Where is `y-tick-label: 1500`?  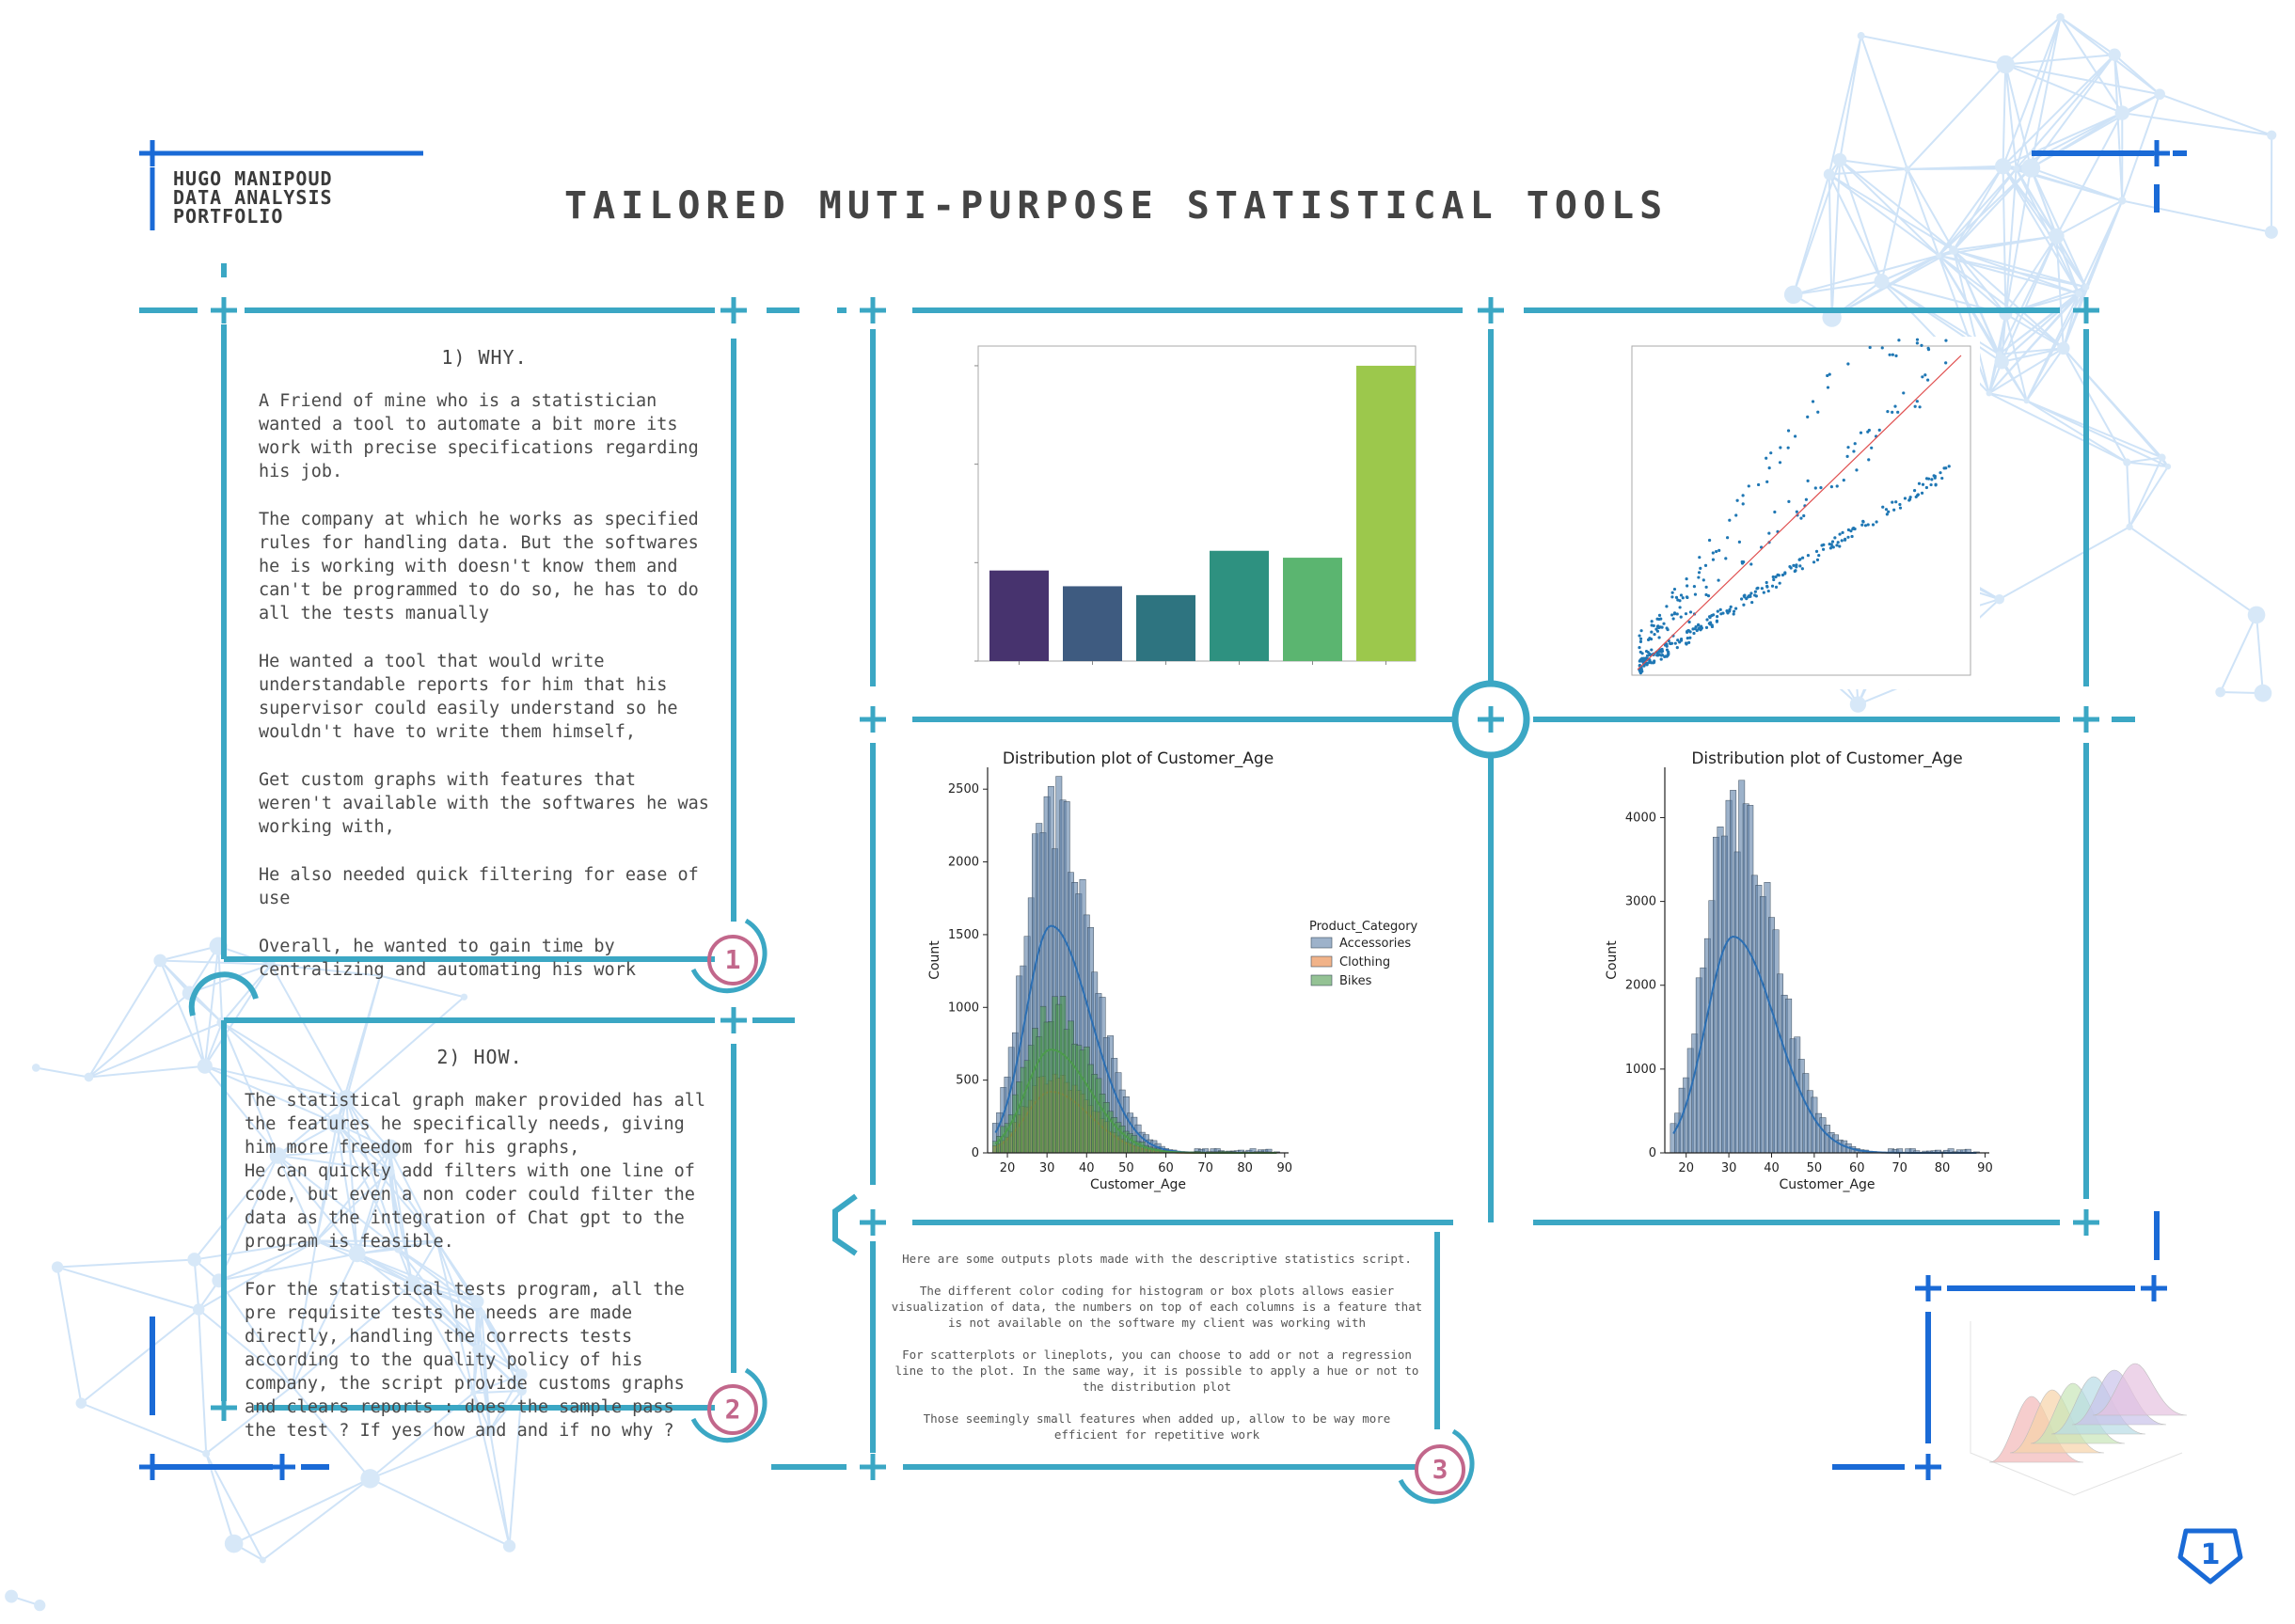
y-tick-label: 1500 is located at coordinates (964, 935).